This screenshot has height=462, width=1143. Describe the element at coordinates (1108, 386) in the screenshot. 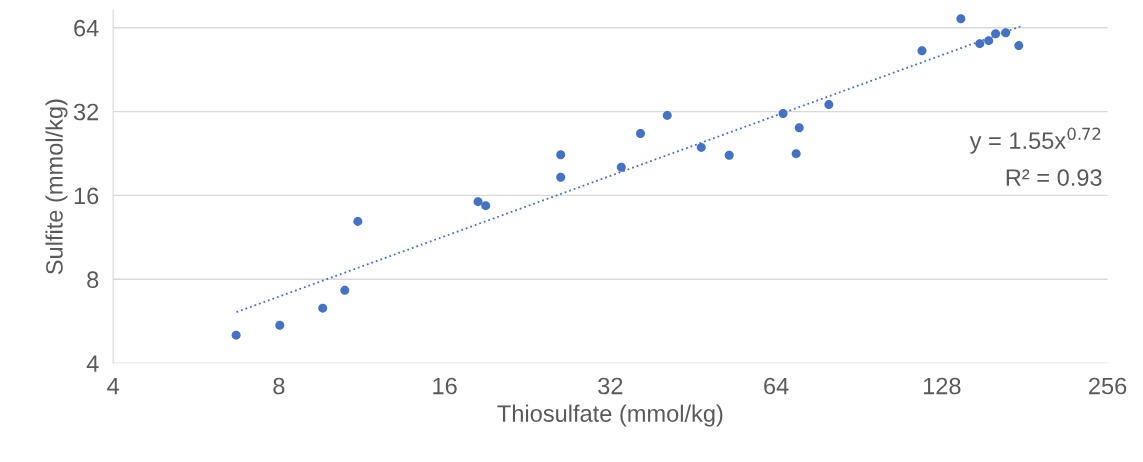

I see `x-tick-label: 256` at that location.